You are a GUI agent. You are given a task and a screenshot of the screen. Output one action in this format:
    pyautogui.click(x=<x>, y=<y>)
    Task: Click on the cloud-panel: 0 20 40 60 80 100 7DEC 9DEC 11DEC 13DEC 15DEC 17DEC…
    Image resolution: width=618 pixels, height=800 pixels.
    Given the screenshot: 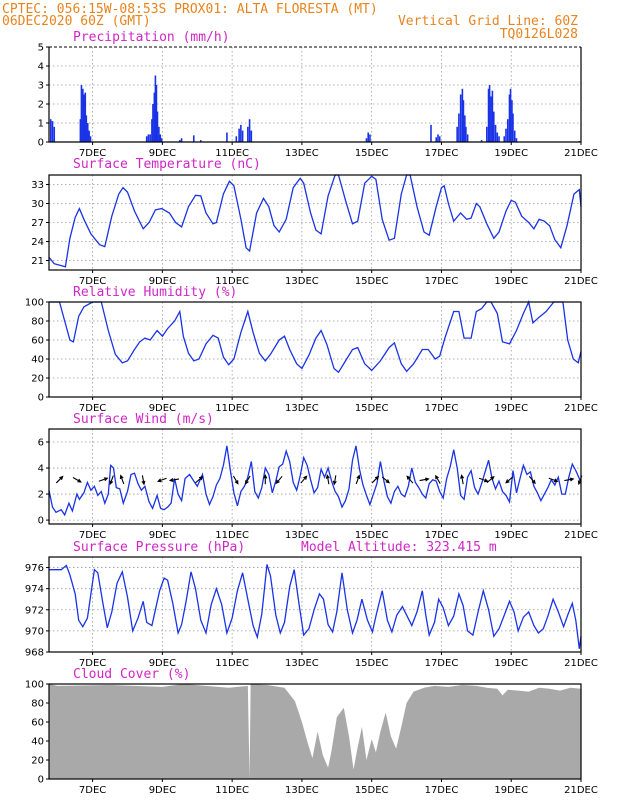 What is the action you would take?
    pyautogui.click(x=311, y=738)
    